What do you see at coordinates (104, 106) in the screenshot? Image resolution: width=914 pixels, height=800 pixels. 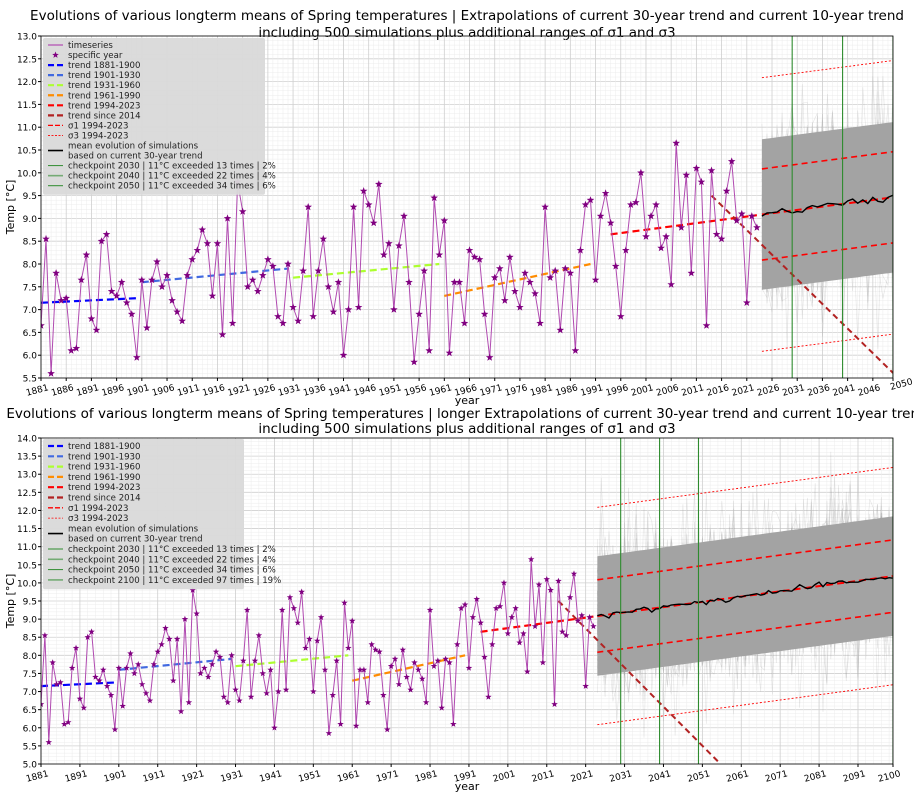 I see `legend-entry: trend 1994-2023` at bounding box center [104, 106].